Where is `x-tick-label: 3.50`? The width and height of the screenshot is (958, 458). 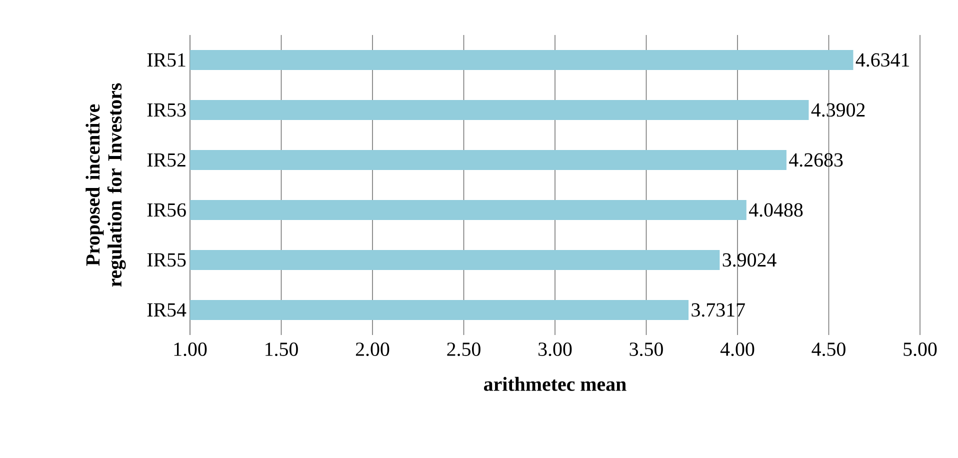
x-tick-label: 3.50 is located at coordinates (646, 349).